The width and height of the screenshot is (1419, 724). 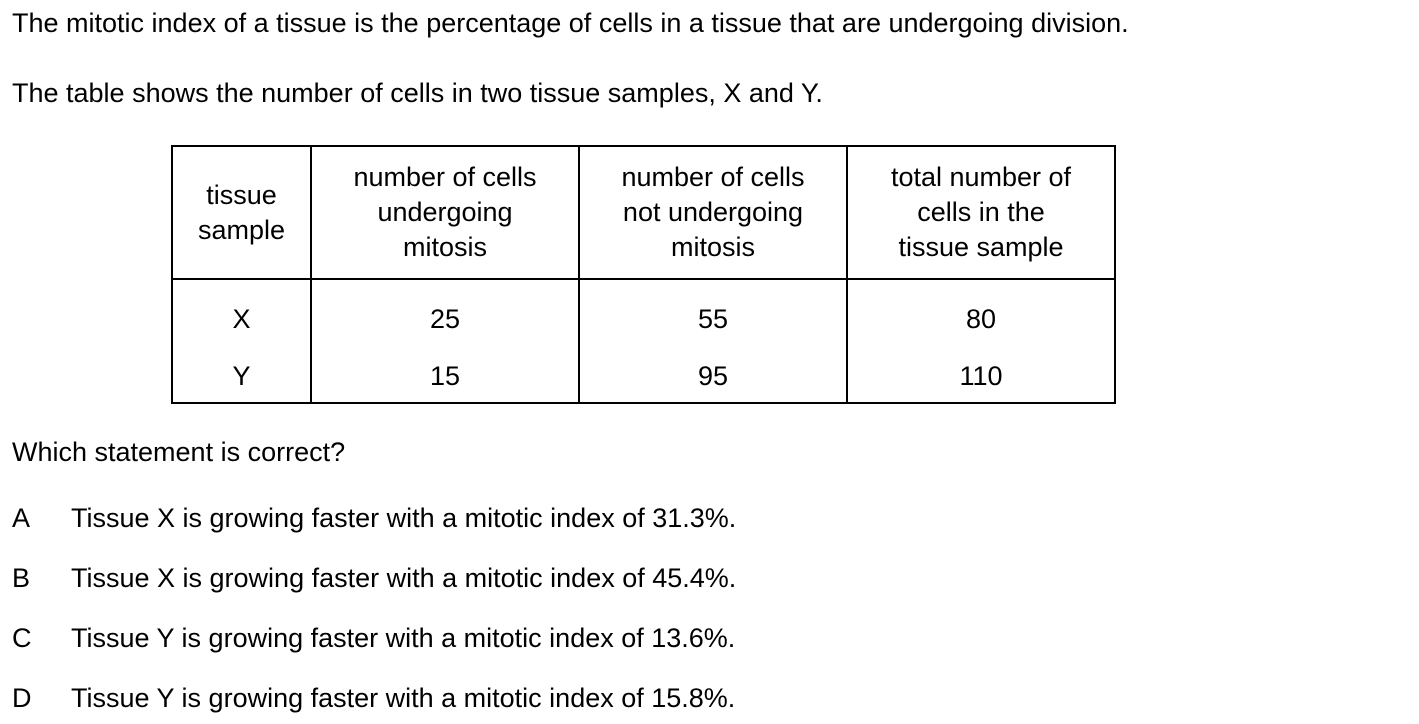 I want to click on option-letter: C, so click(x=22, y=638).